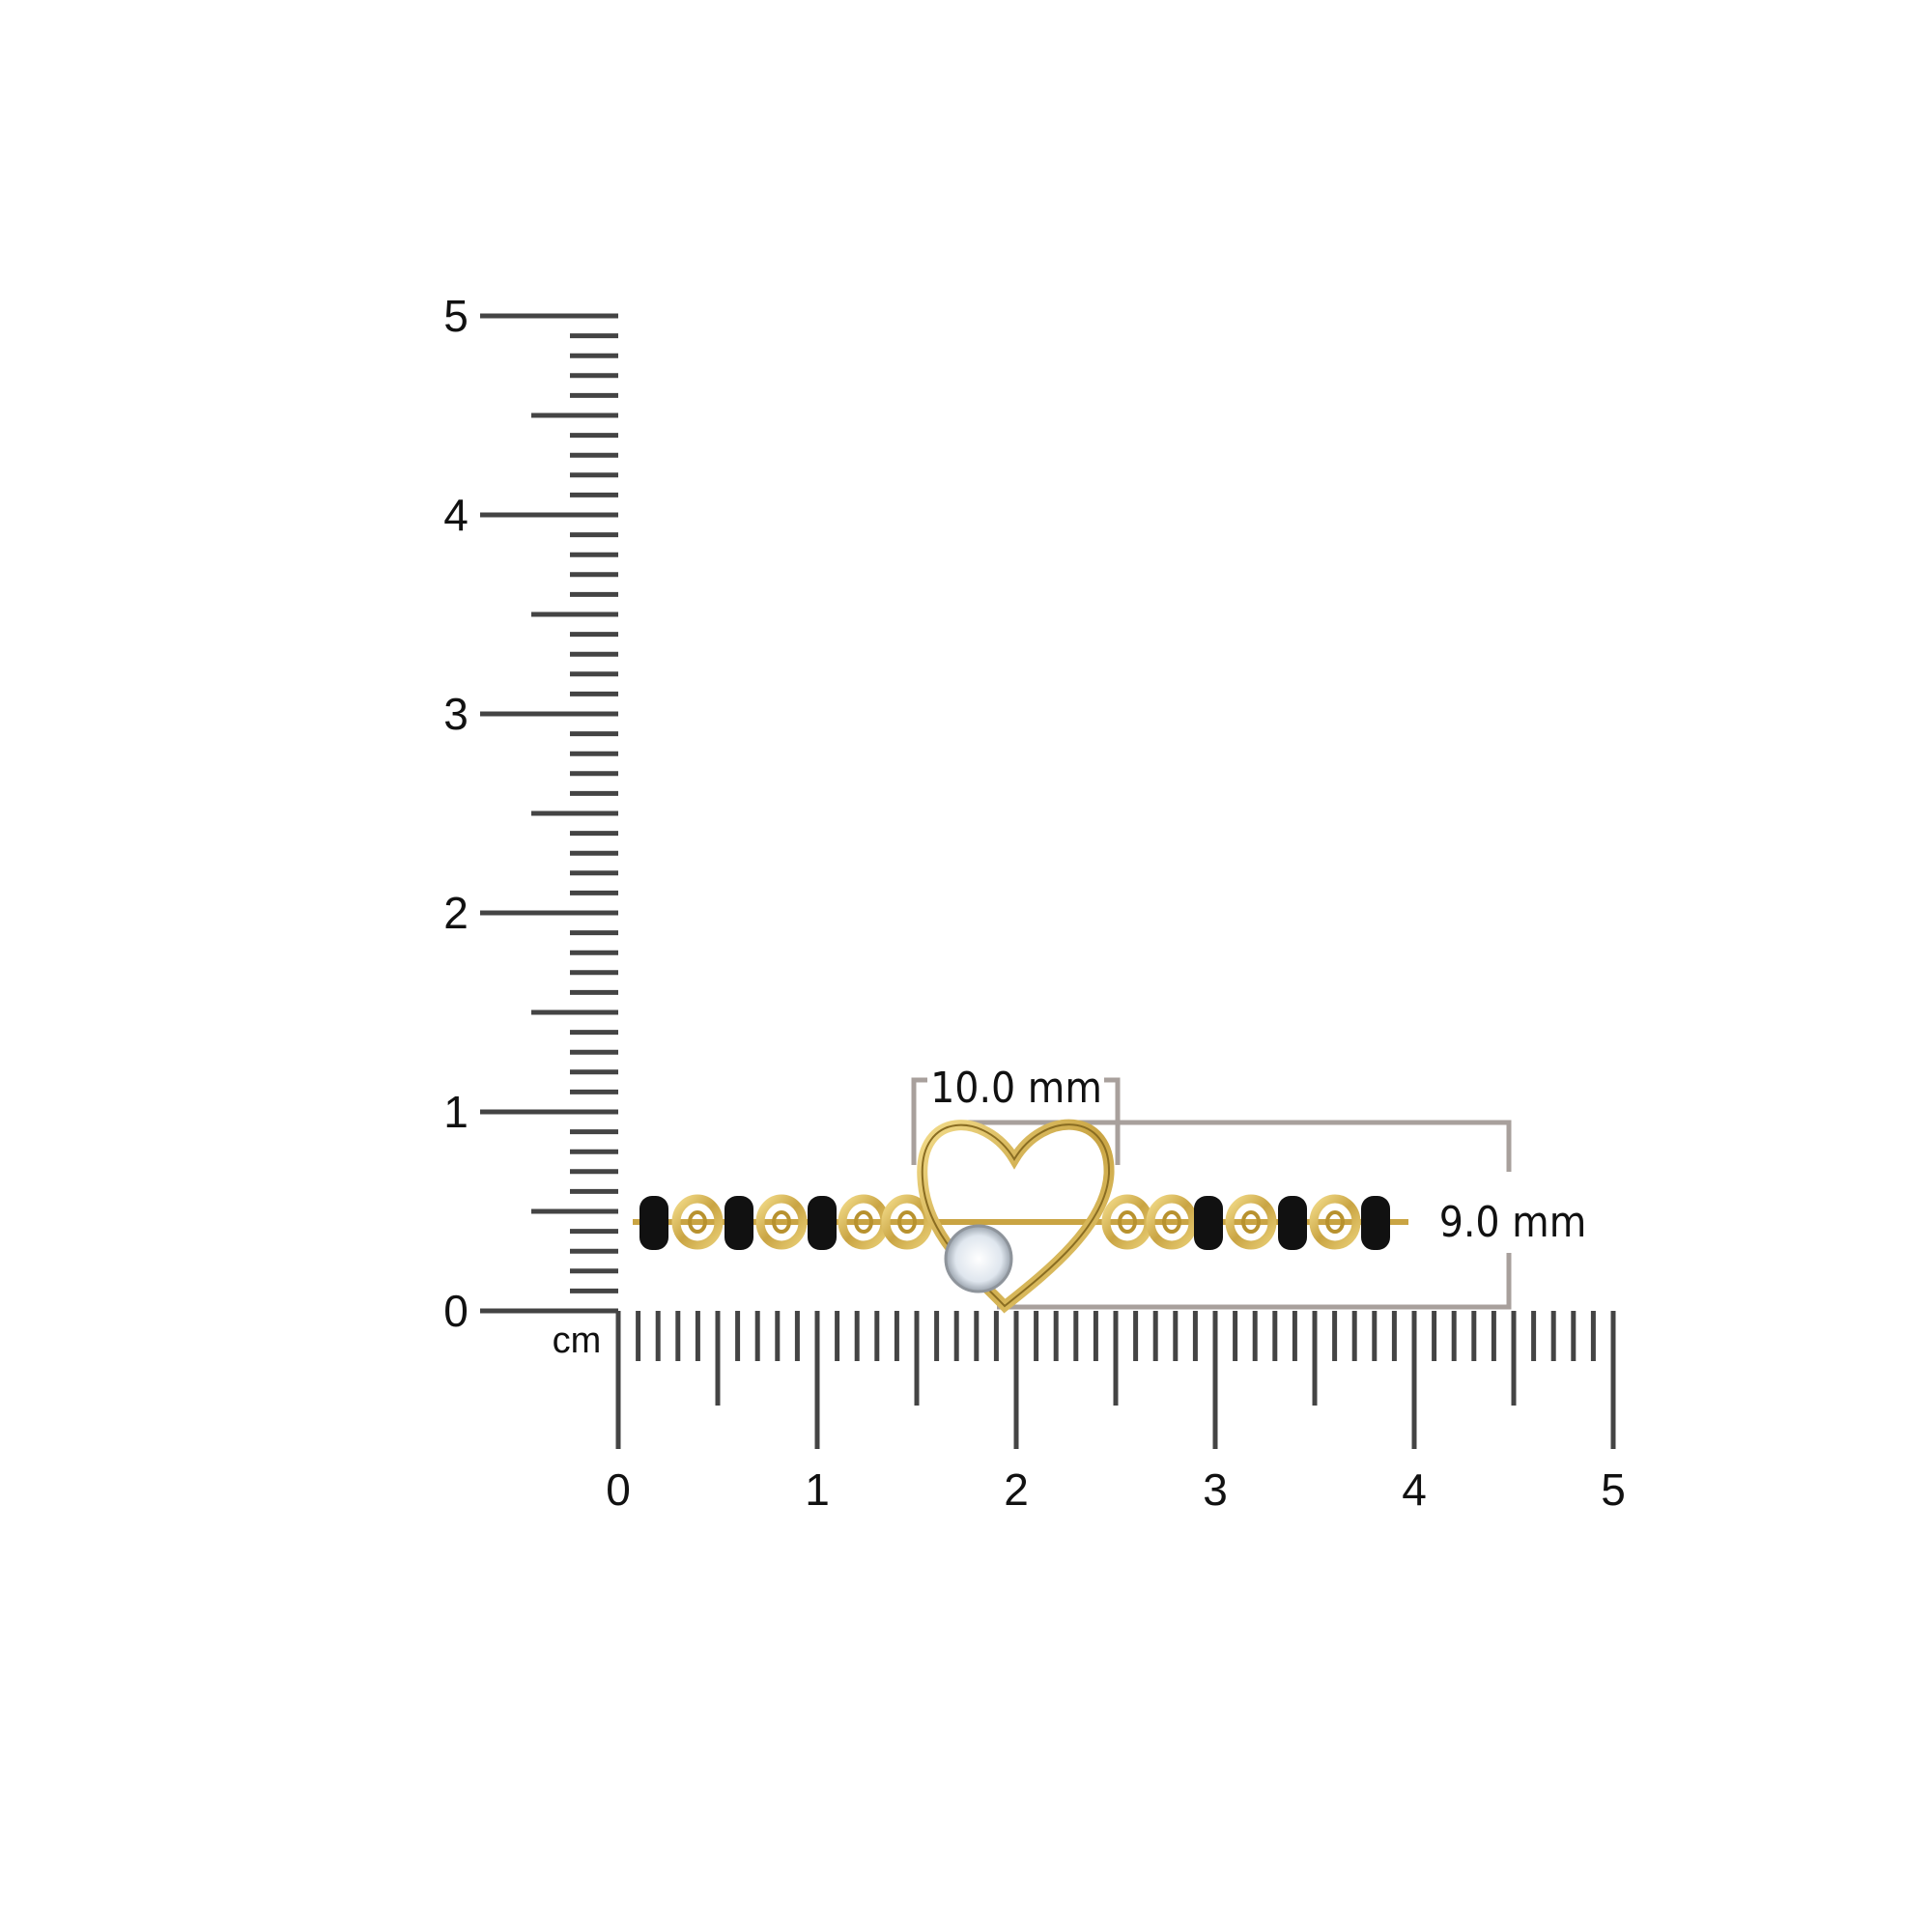 The width and height of the screenshot is (1932, 1932). What do you see at coordinates (1016, 1088) in the screenshot?
I see `width-label: 10.0 mm` at bounding box center [1016, 1088].